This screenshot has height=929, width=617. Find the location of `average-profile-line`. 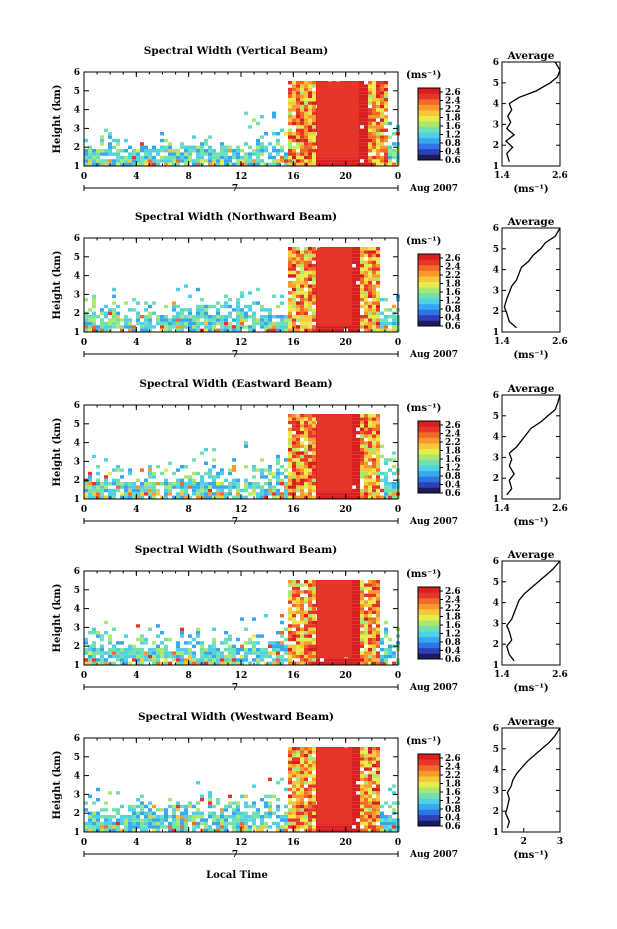

average-profile-line is located at coordinates (532, 111).